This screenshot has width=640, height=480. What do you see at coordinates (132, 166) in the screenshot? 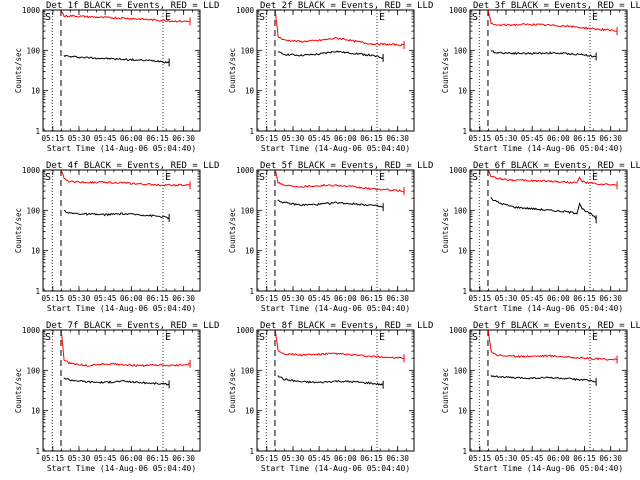
I see `plot-title: Det 4f BLACK = Events, RED = LLD` at bounding box center [132, 166].